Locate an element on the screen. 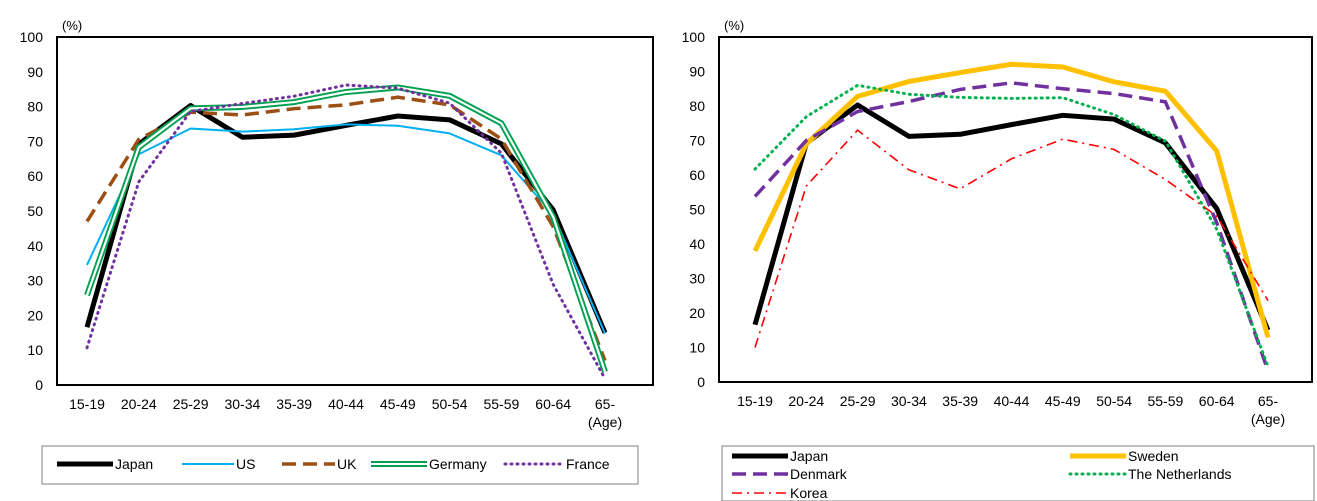 The image size is (1317, 501). y-axis-unit-label: (%) is located at coordinates (734, 25).